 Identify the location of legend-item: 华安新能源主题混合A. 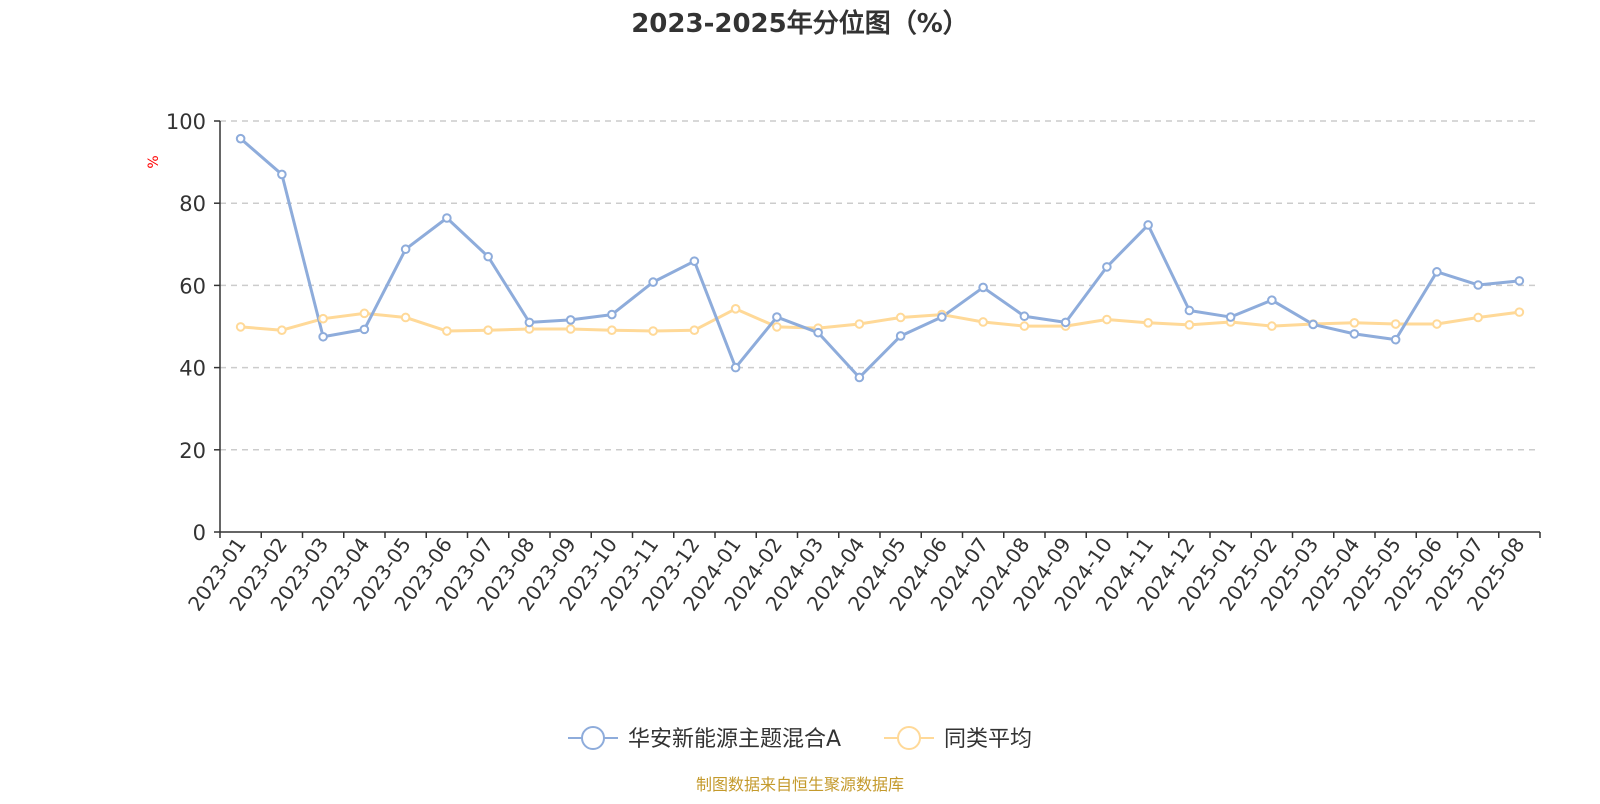
(704, 739).